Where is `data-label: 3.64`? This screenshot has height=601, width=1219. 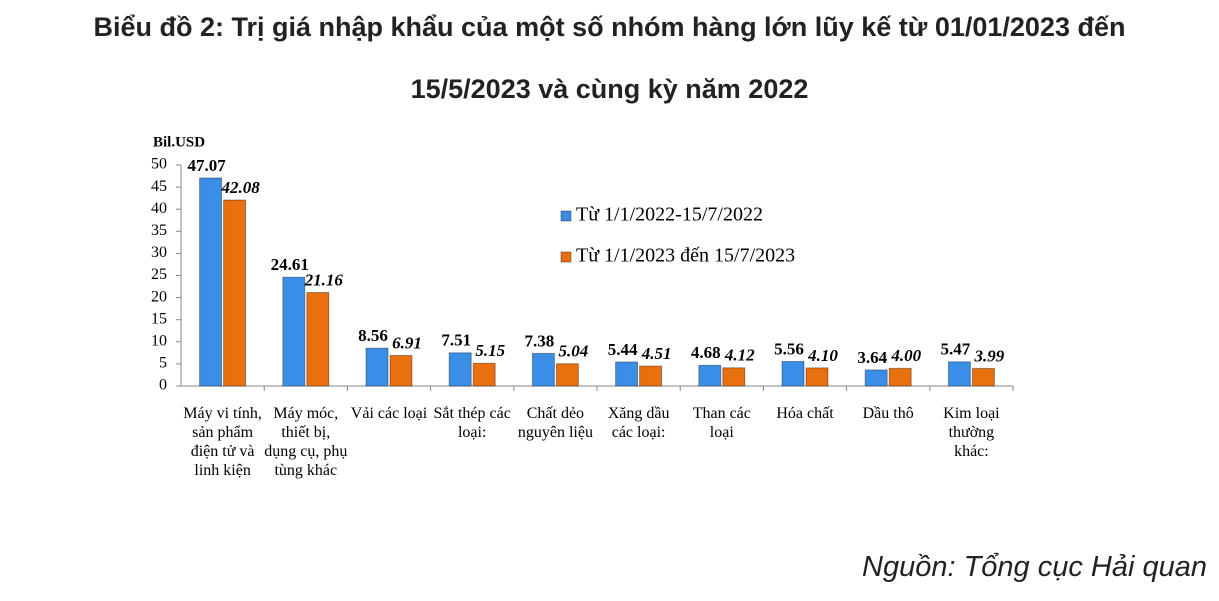 data-label: 3.64 is located at coordinates (872, 357).